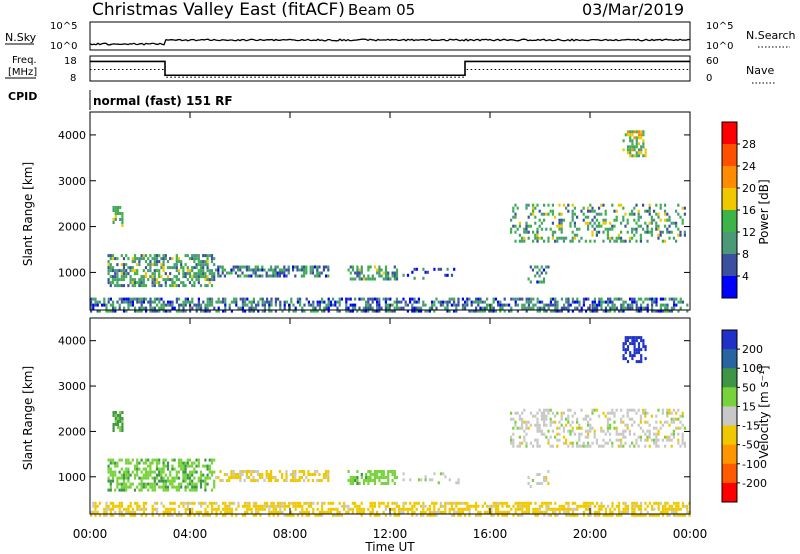  What do you see at coordinates (390, 68) in the screenshot?
I see `freq-trace` at bounding box center [390, 68].